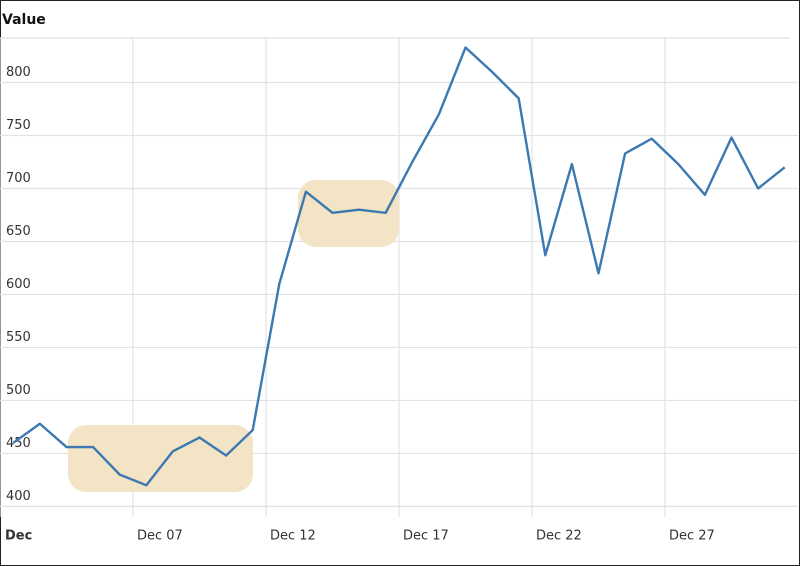 The image size is (800, 566). Describe the element at coordinates (18, 178) in the screenshot. I see `y-tick-label: 700` at that location.